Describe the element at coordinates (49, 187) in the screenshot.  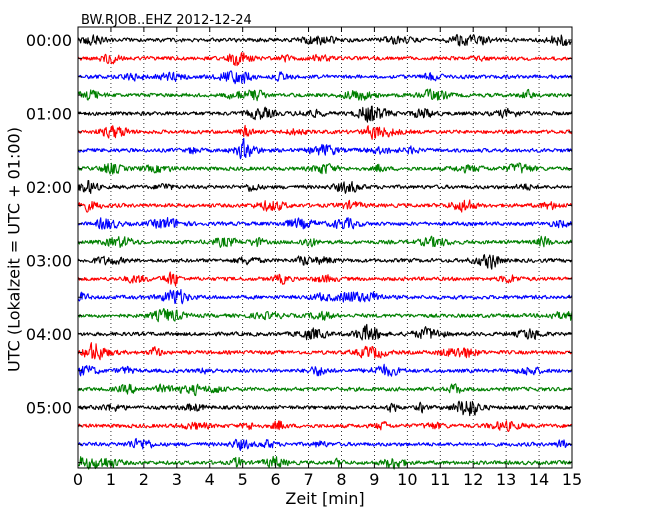
I see `y-tick-label: 02:00` at that location.